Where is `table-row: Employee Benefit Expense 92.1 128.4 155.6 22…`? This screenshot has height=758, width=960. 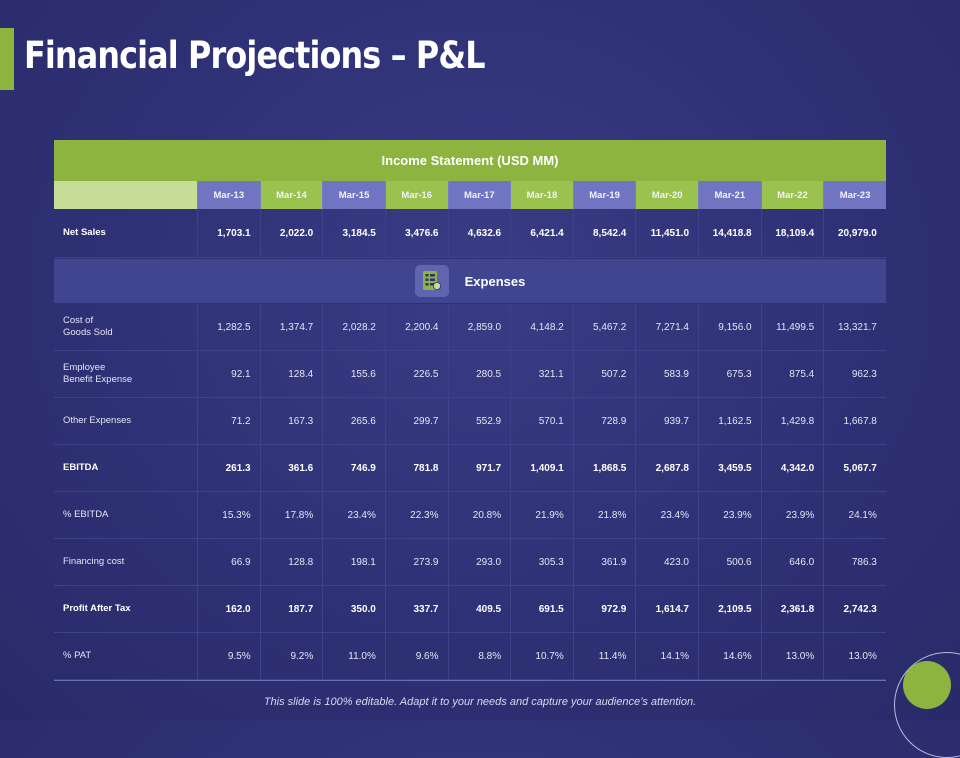
table-row: Employee Benefit Expense 92.1 128.4 155.6 22… is located at coordinates (470, 374).